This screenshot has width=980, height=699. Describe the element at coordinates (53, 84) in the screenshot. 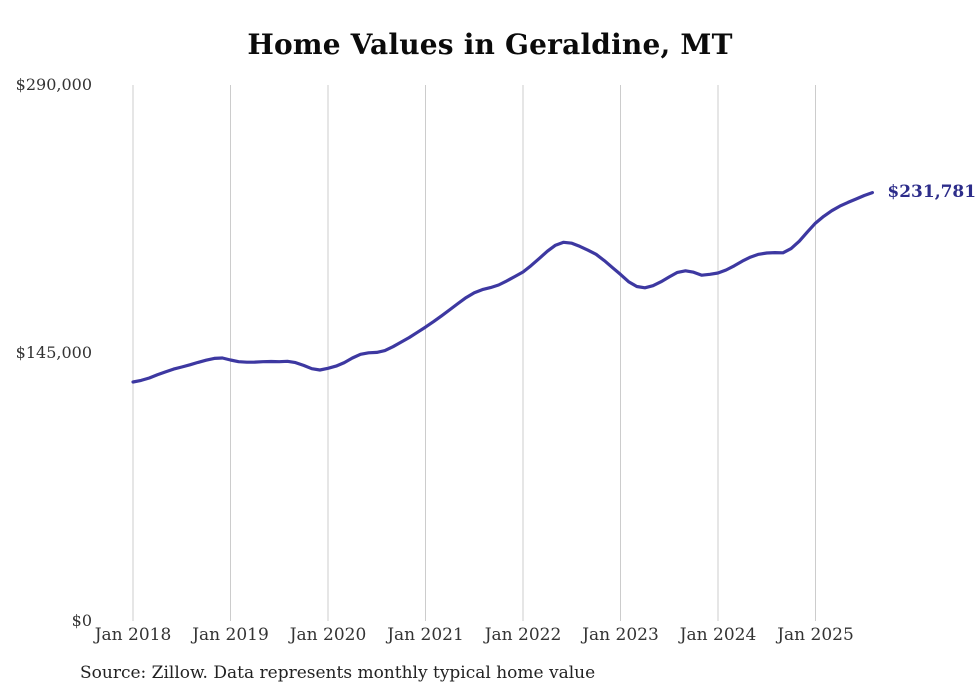

I see `y-axis-label: $290,000` at that location.